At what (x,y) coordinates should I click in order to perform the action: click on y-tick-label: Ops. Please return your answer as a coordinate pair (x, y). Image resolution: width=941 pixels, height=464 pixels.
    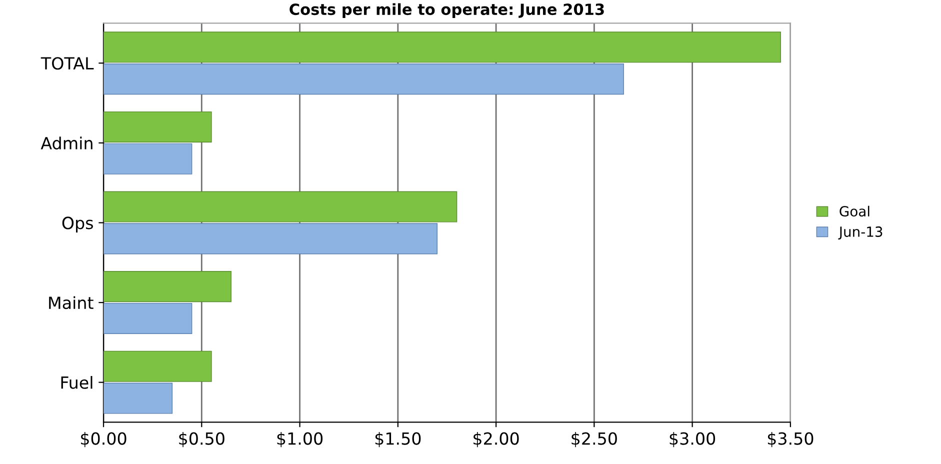
    Looking at the image, I should click on (77, 224).